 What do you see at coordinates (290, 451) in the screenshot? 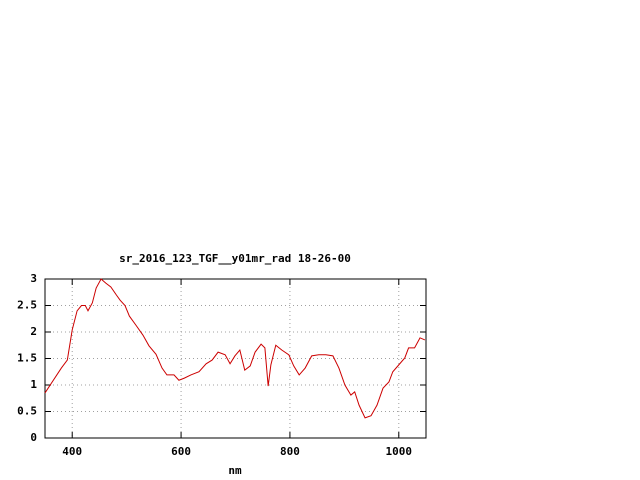
I see `x-tick-label: 800` at bounding box center [290, 451].